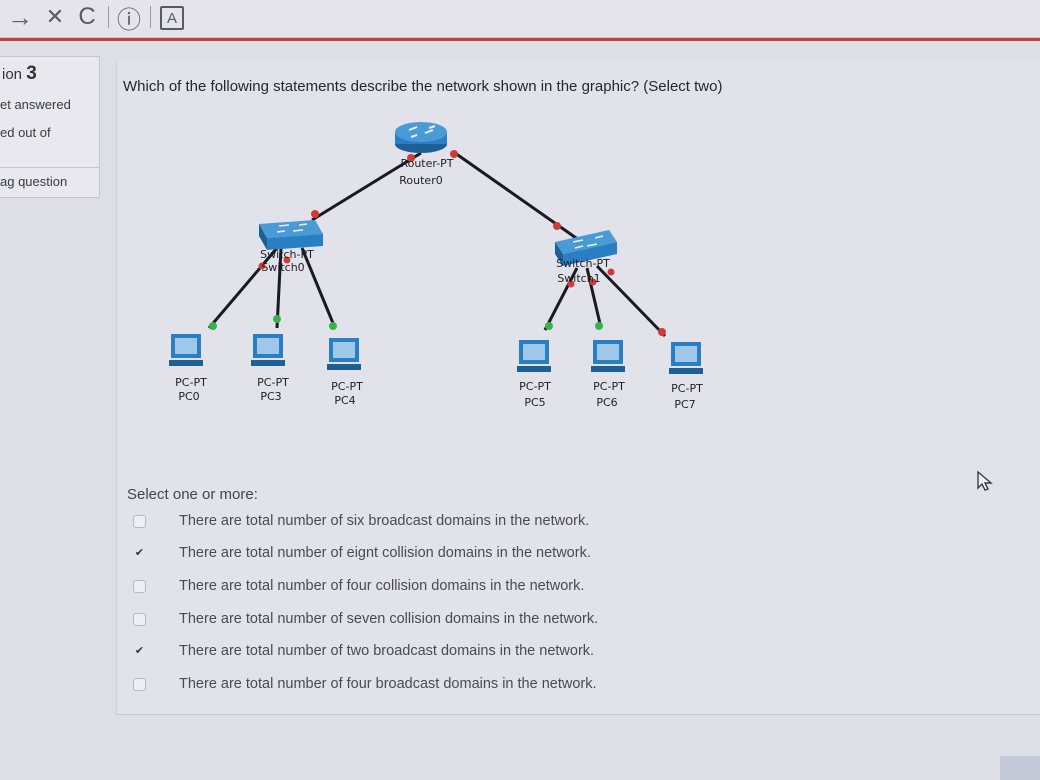 This screenshot has height=780, width=1040. What do you see at coordinates (583, 263) in the screenshot?
I see `switch1-type-label: Switch-PT` at bounding box center [583, 263].